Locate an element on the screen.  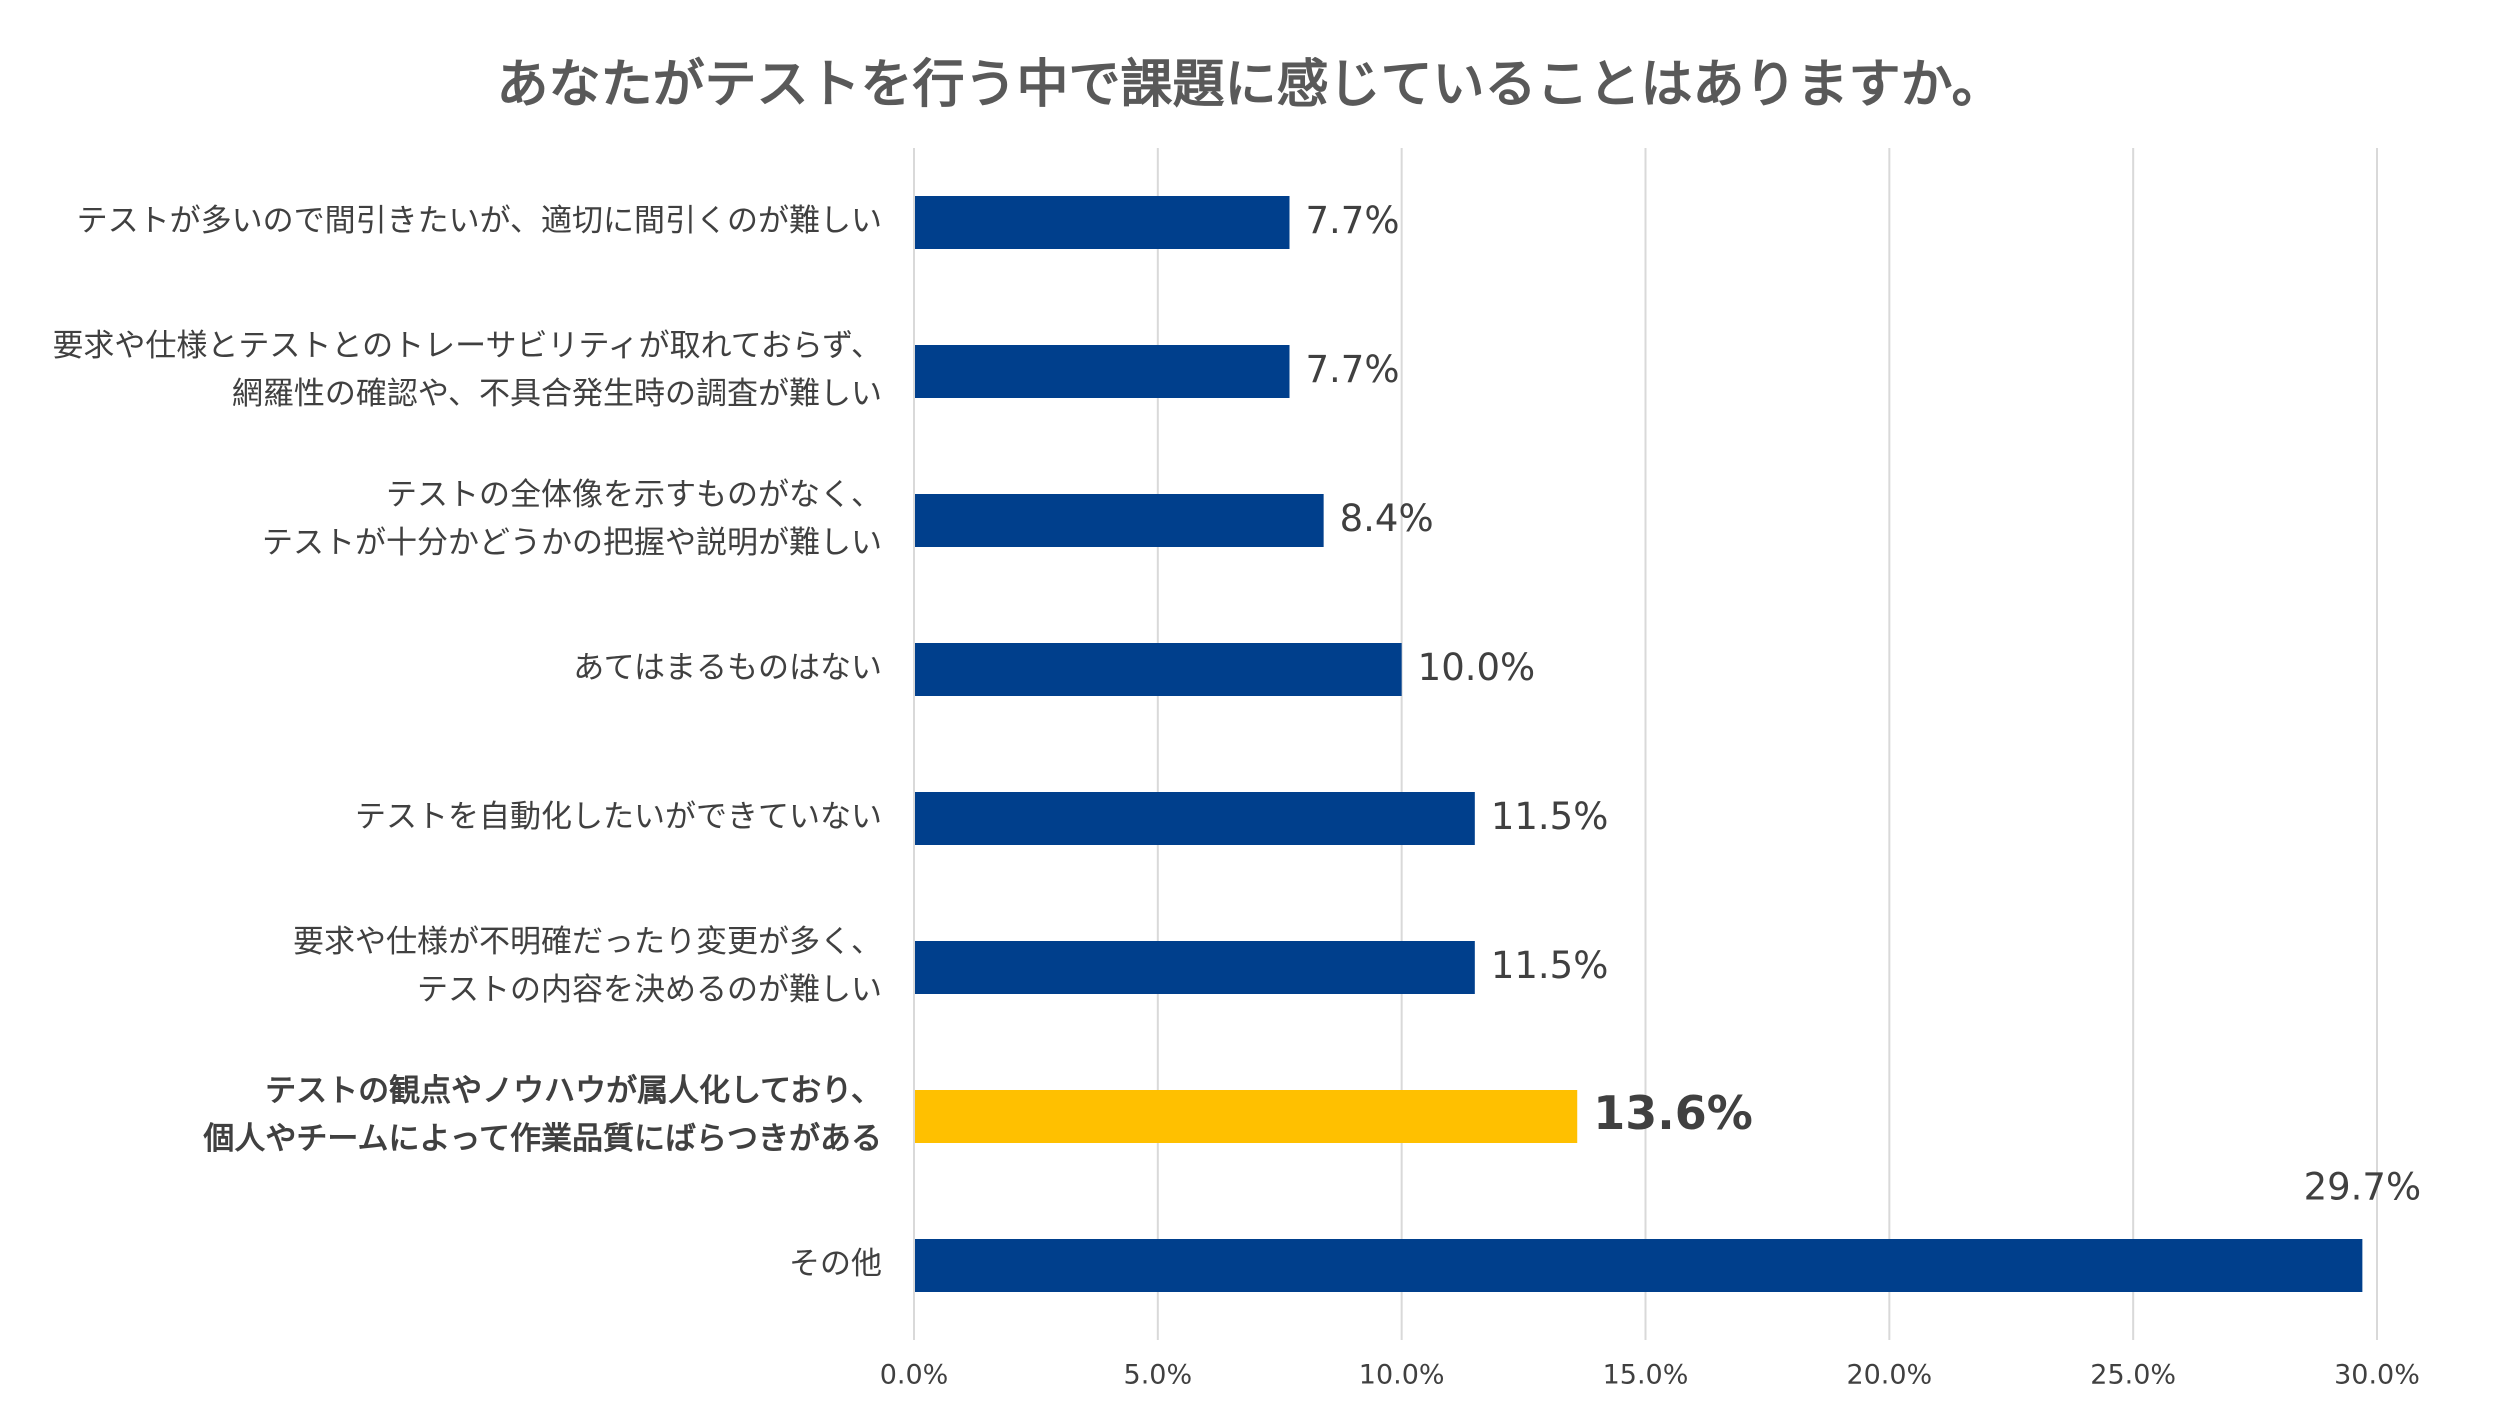
y-tick-label: 個人やチームによって作業品質にばらつきがある is located at coordinates (542, 1139).